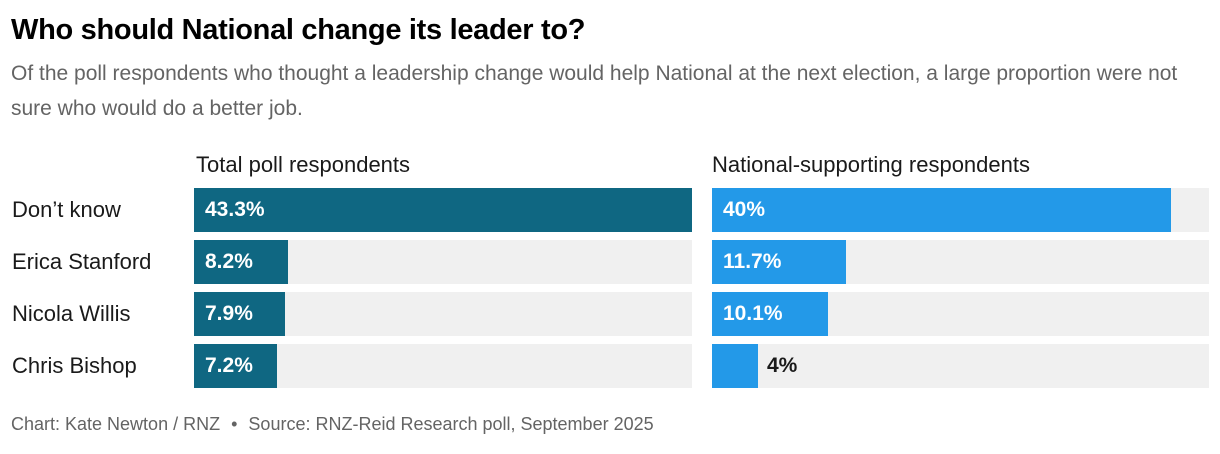 This screenshot has height=454, width=1220. I want to click on data-label: 8.2%, so click(229, 261).